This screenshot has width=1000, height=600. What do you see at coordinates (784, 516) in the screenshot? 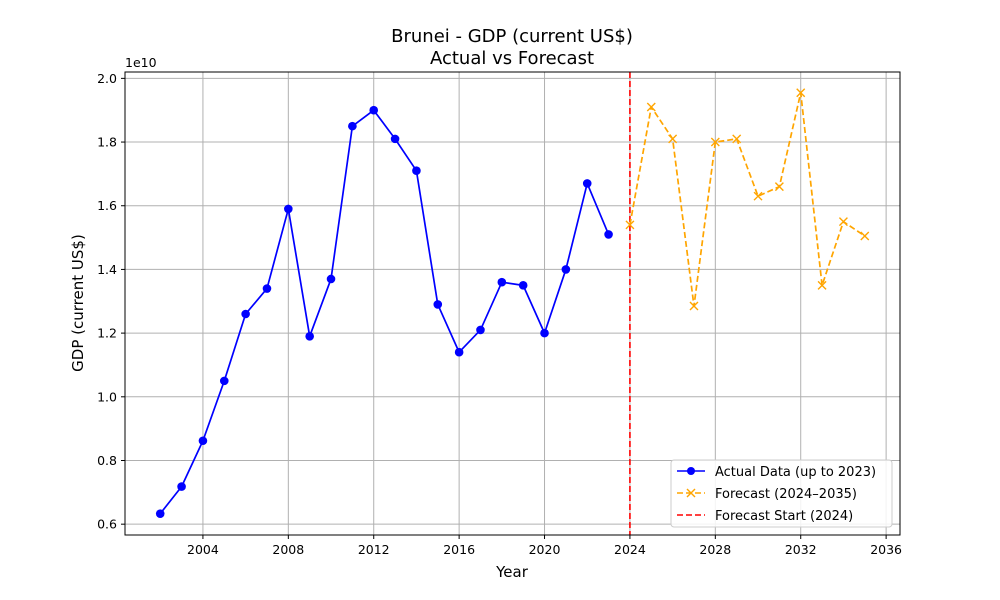
I see `legend-forecast-start-label: Forecast Start (2024)` at bounding box center [784, 516].